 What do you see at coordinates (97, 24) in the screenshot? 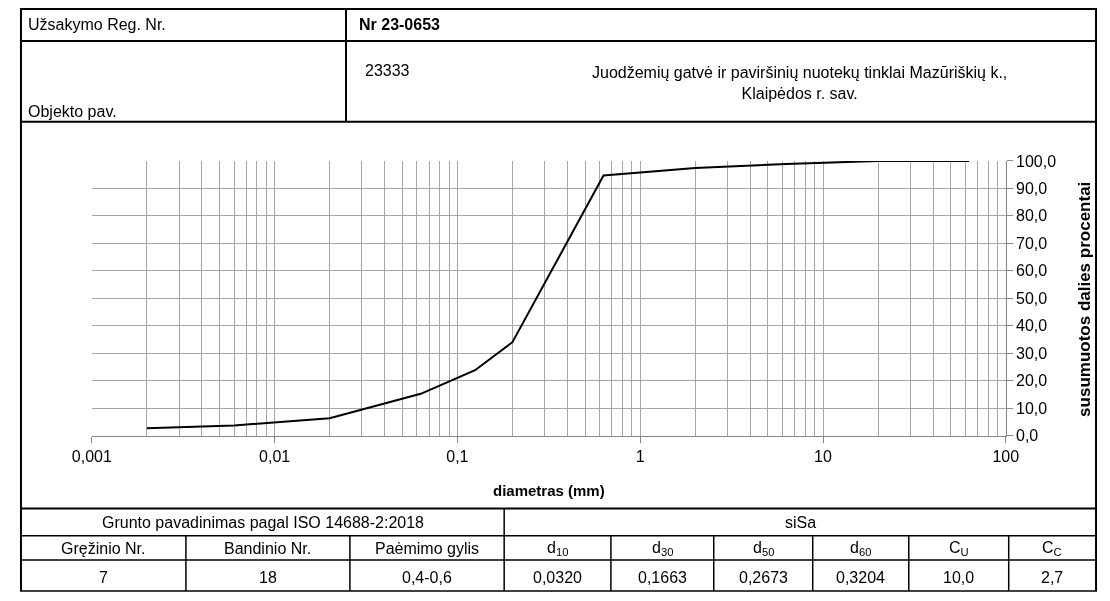
I see `text: Užsakymo Reg. Nr.` at bounding box center [97, 24].